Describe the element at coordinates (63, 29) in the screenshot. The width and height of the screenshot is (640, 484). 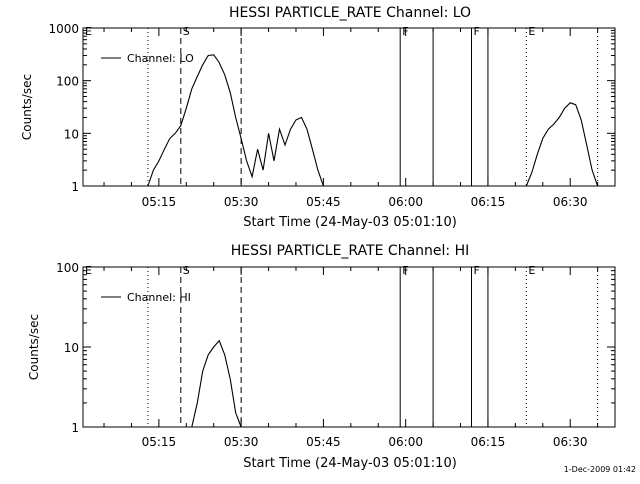
I see `y-tick-label: 1000` at that location.